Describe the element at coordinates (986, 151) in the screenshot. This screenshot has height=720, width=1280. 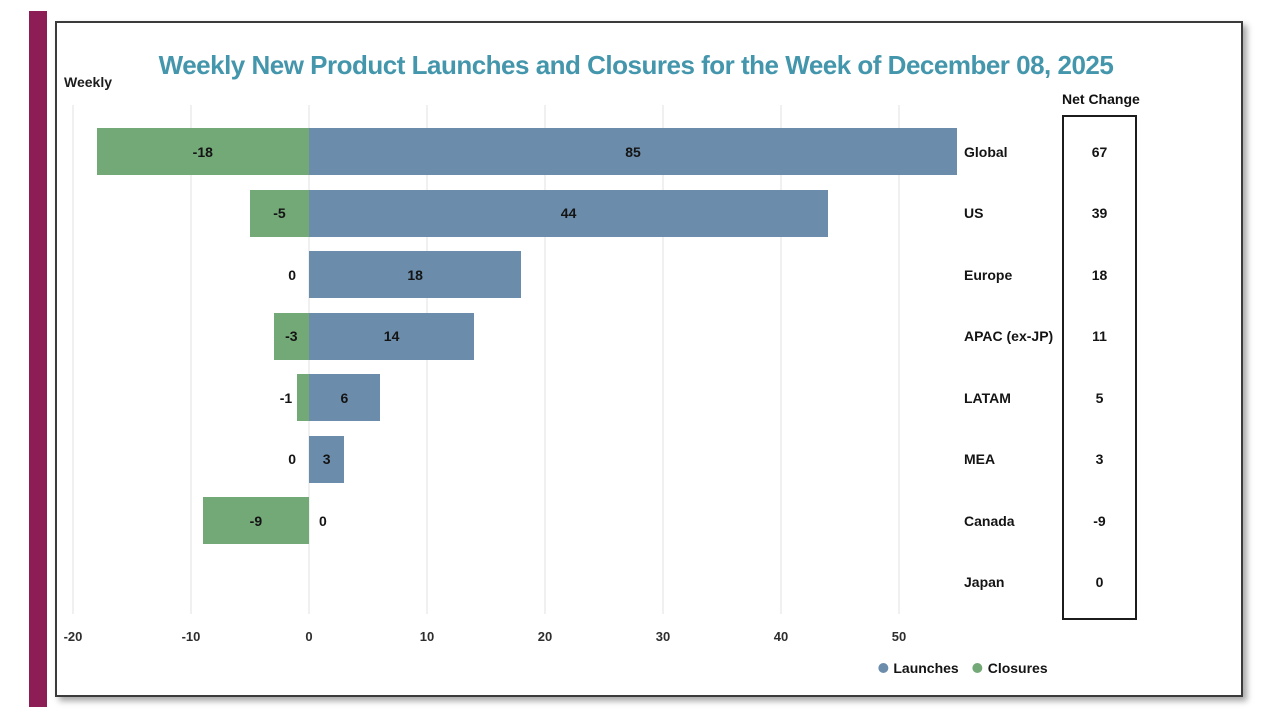
I see `category-label: Global` at that location.